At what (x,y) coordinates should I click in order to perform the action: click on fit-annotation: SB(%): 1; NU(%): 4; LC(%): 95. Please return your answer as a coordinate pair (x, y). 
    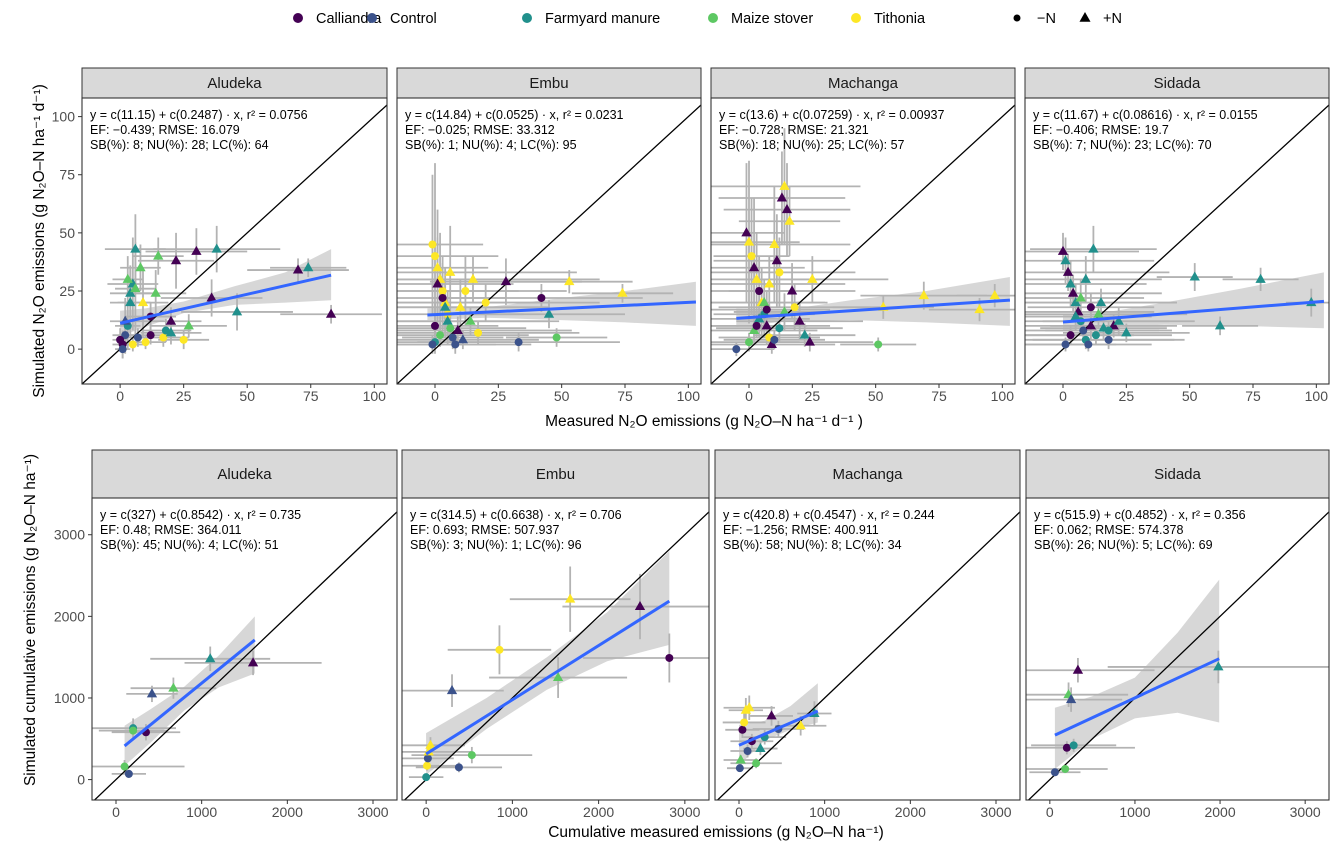
    Looking at the image, I should click on (491, 145).